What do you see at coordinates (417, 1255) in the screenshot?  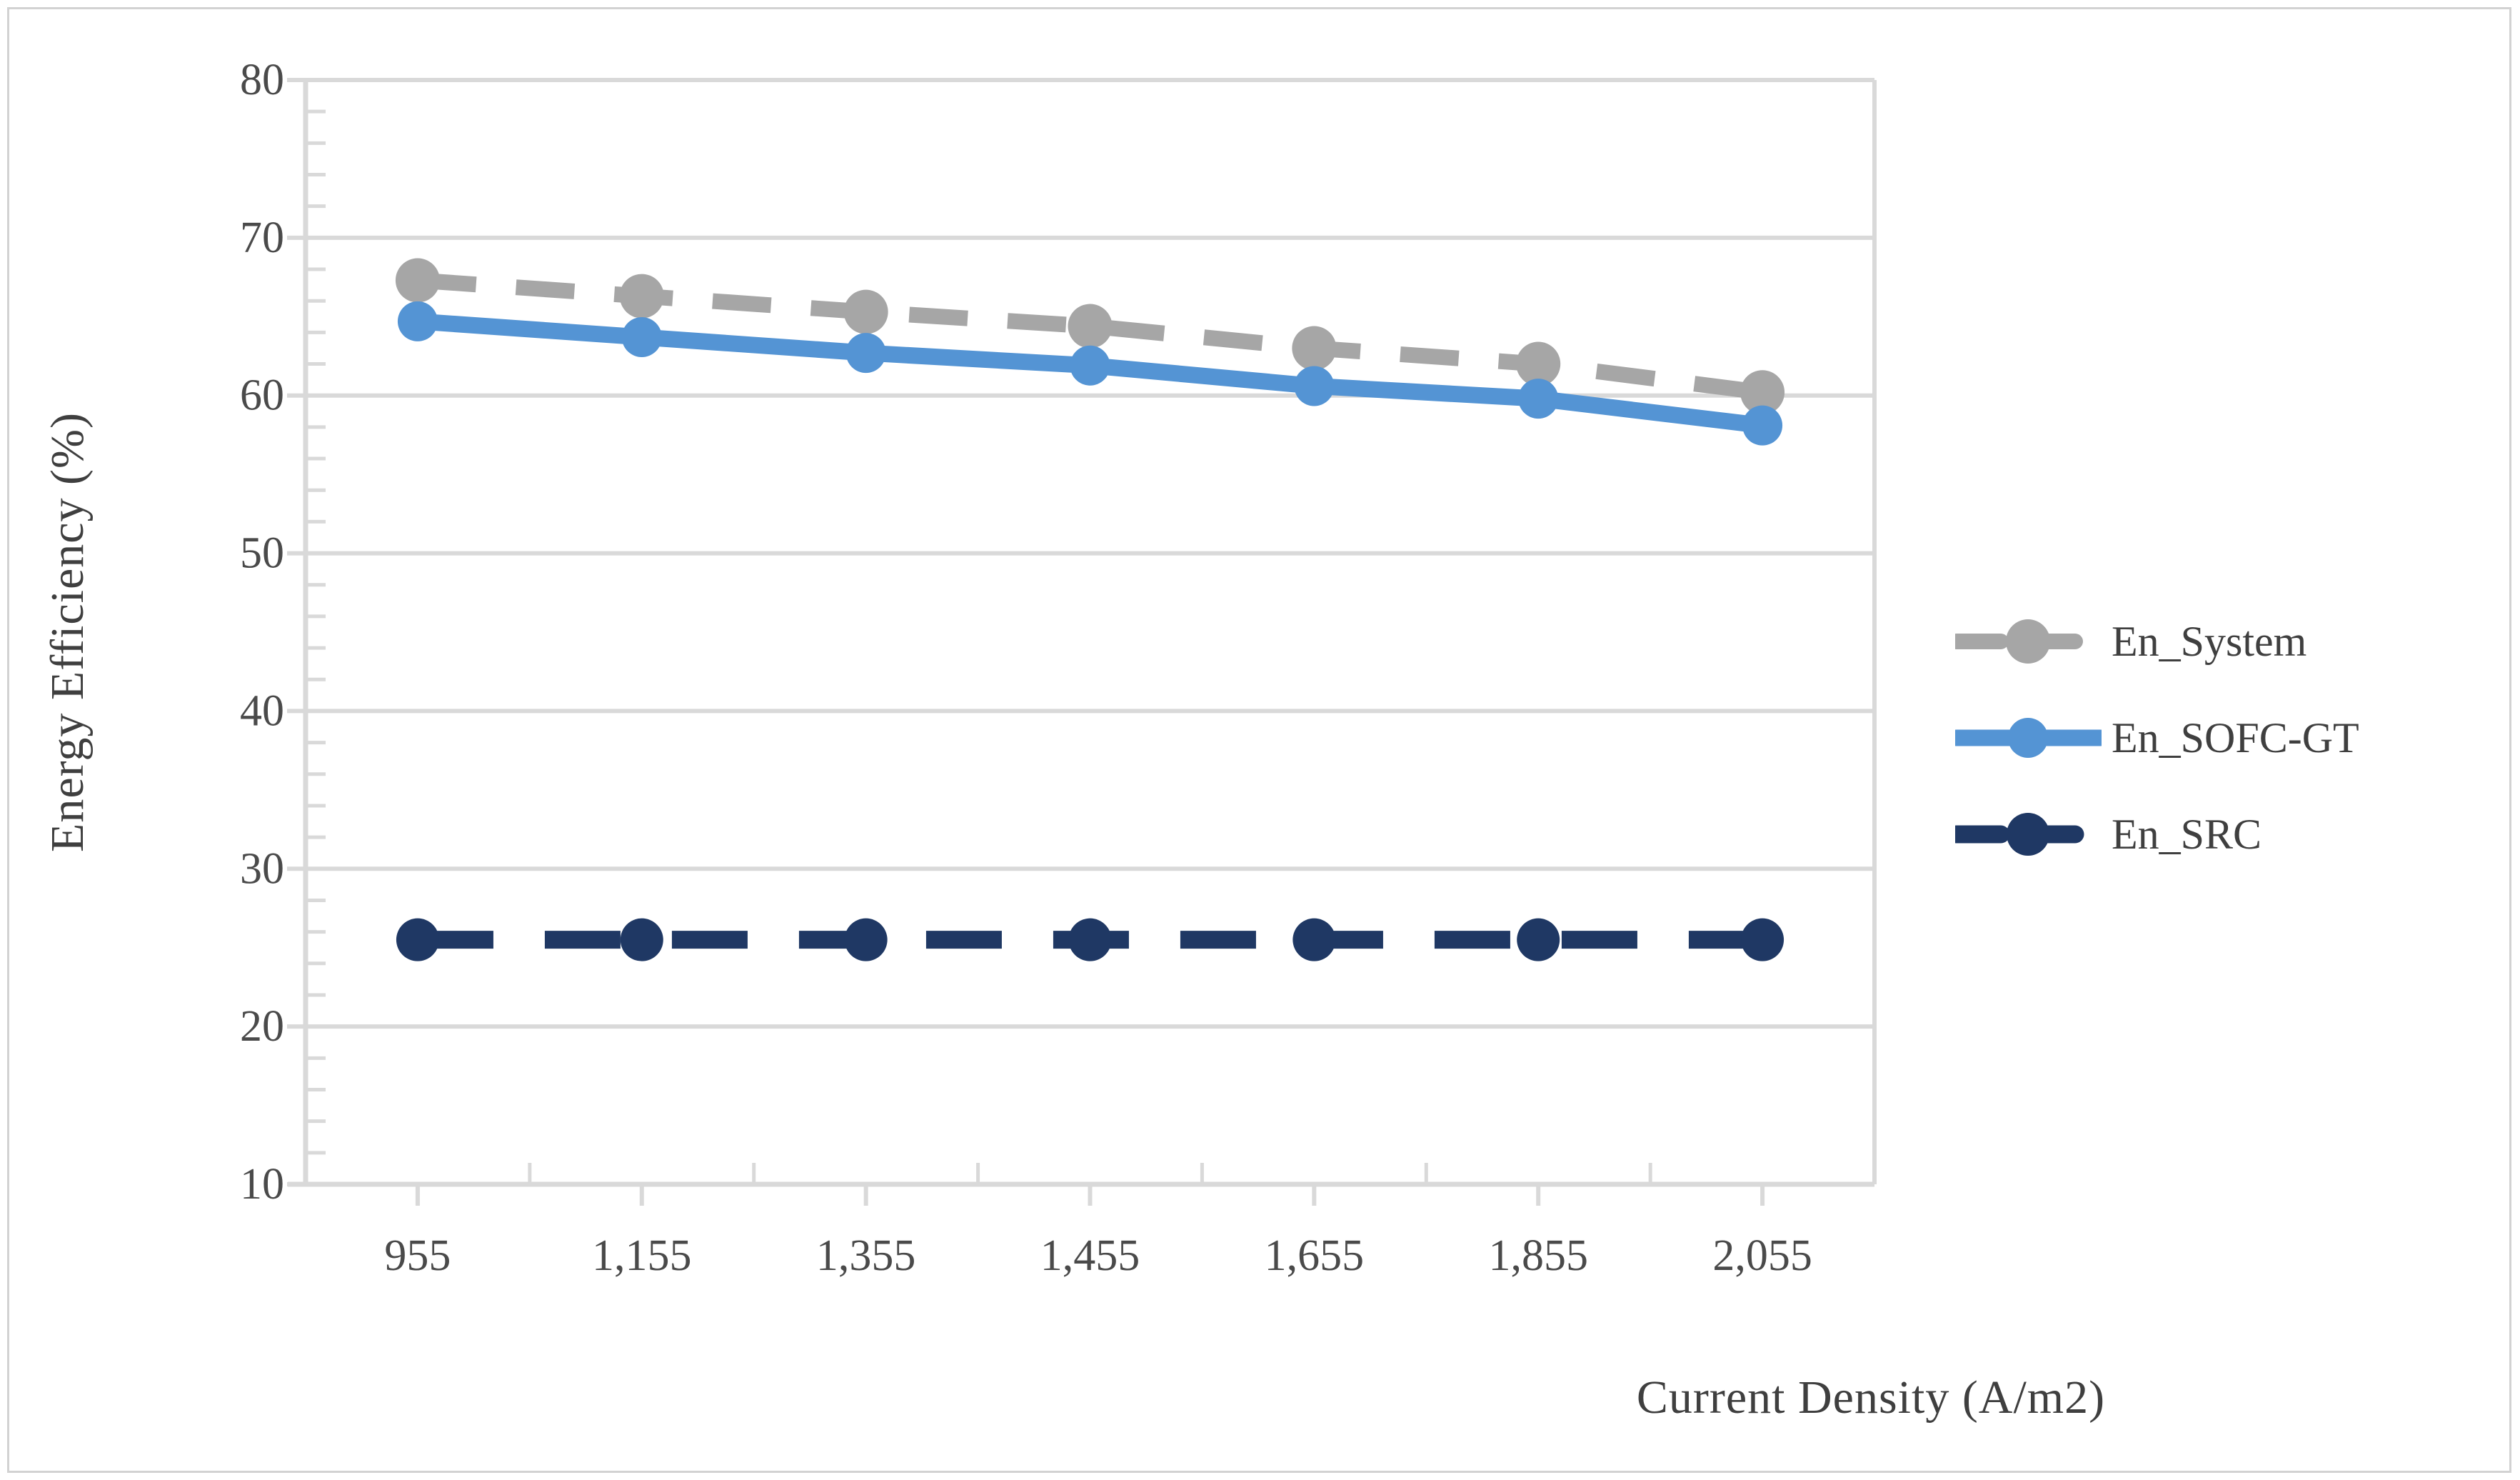 I see `x-tick-label: 955` at bounding box center [417, 1255].